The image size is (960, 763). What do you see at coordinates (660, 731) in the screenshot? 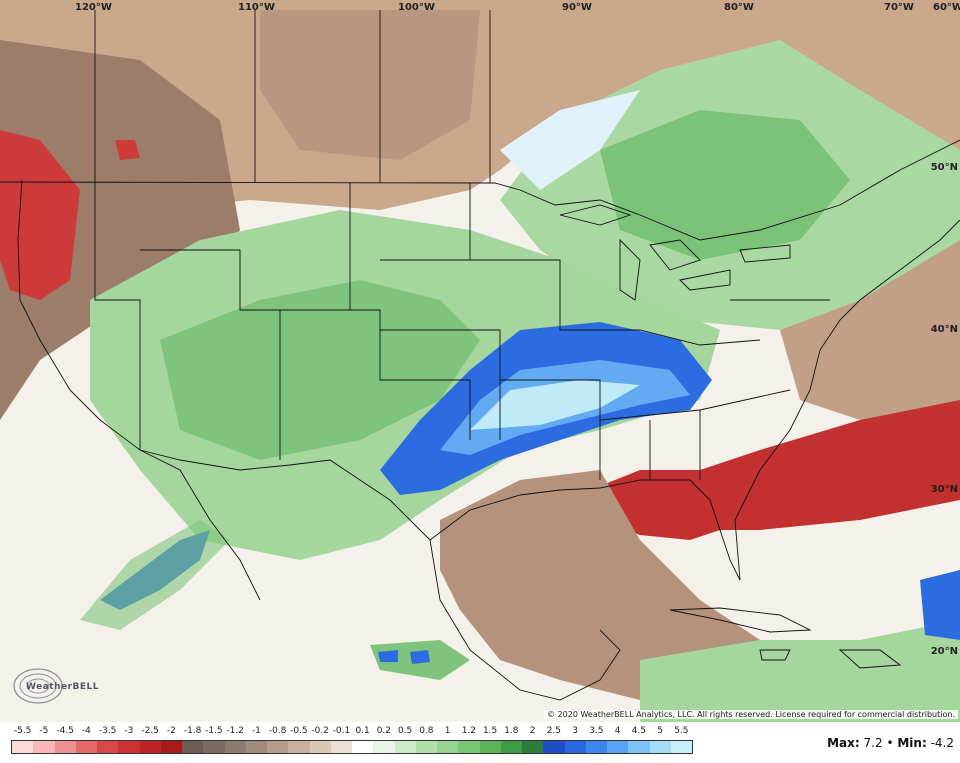
I see `legend-tick-label: 5` at bounding box center [660, 731].